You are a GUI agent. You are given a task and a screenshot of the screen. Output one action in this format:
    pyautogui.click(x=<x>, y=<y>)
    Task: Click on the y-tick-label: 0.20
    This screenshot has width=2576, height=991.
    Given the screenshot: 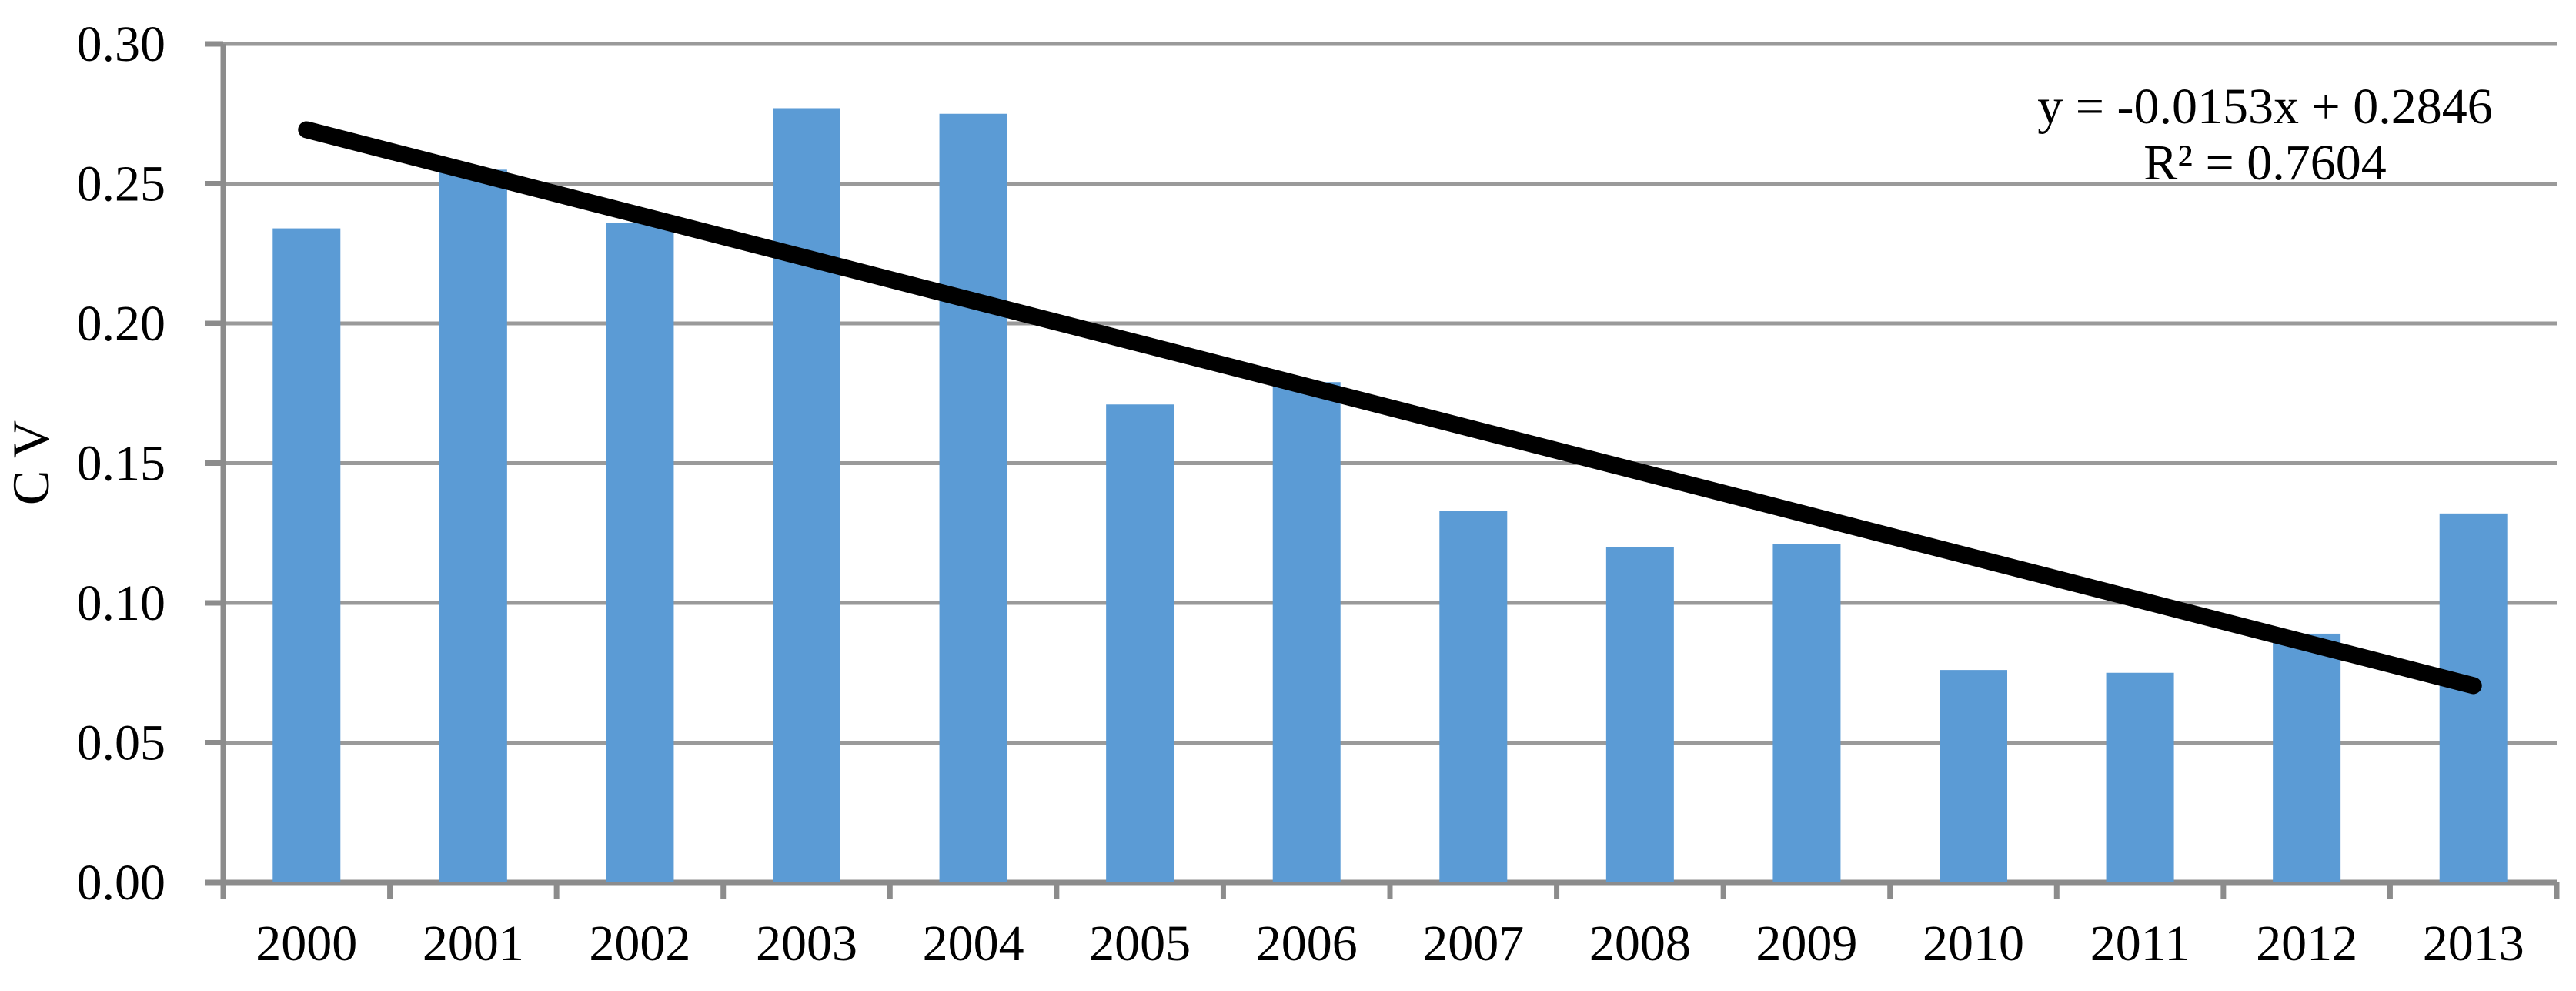 What is the action you would take?
    pyautogui.click(x=121, y=324)
    